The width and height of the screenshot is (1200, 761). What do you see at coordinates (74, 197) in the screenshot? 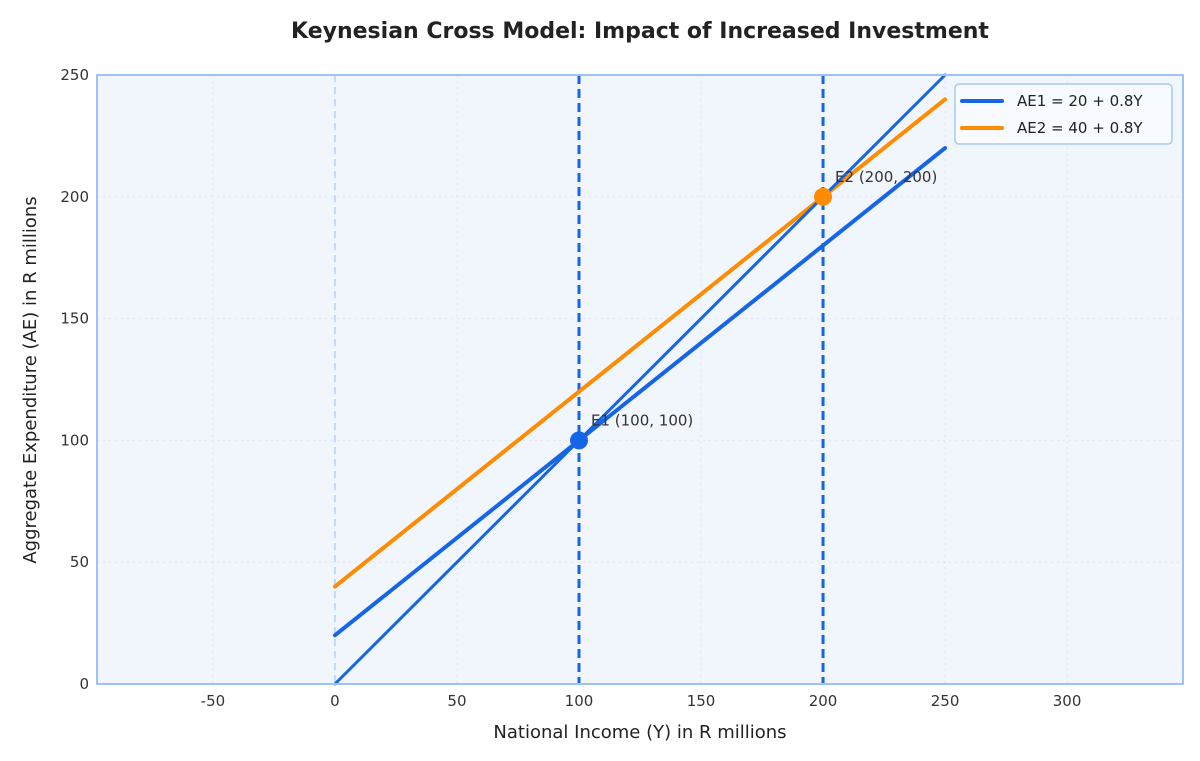
I see `y-tick-label: 200` at bounding box center [74, 197].